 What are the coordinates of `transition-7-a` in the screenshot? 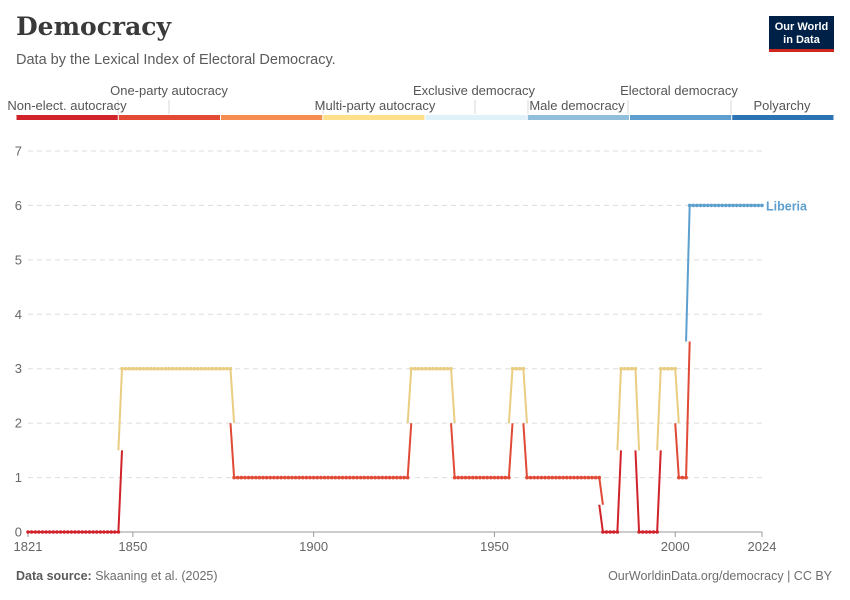 It's located at (619, 491).